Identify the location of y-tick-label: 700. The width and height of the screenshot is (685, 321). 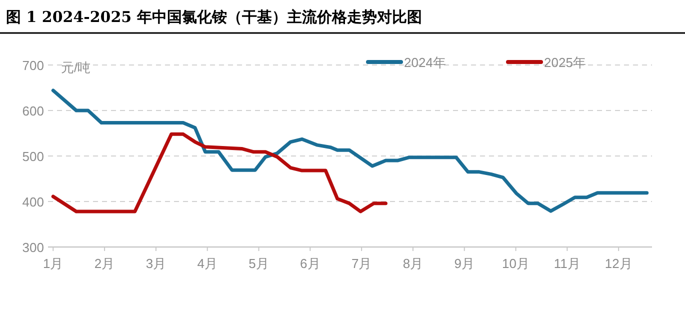
(33, 65).